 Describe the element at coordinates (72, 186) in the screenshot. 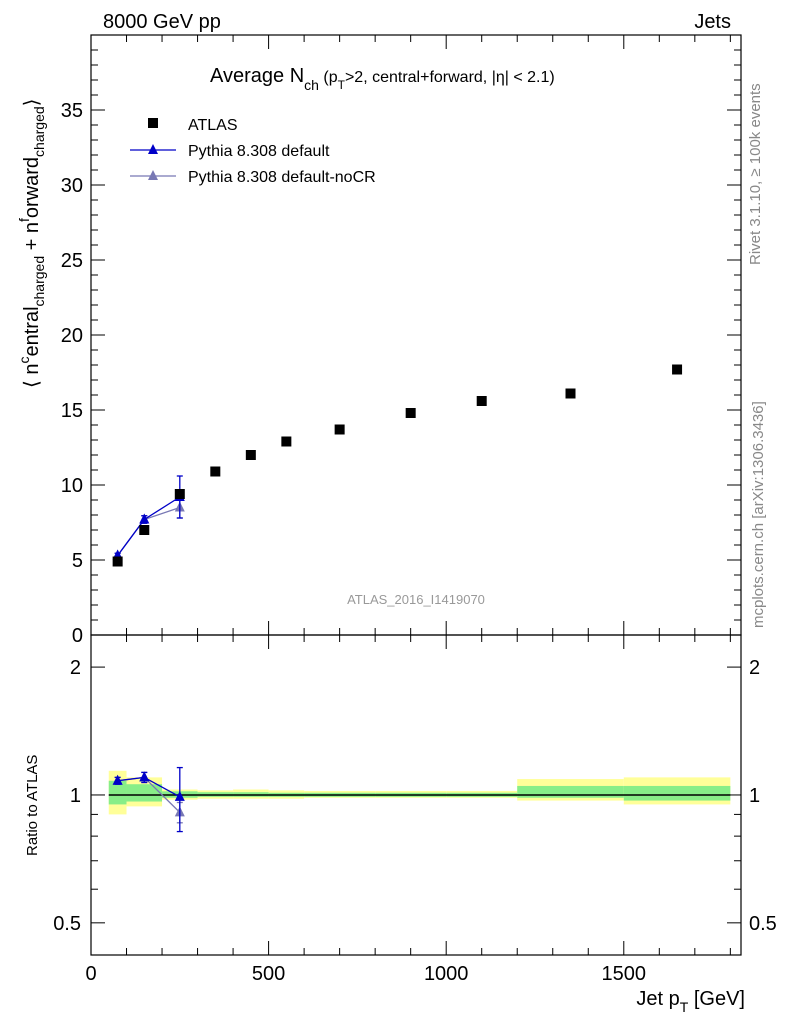

I see `y-tick-label: 30` at that location.